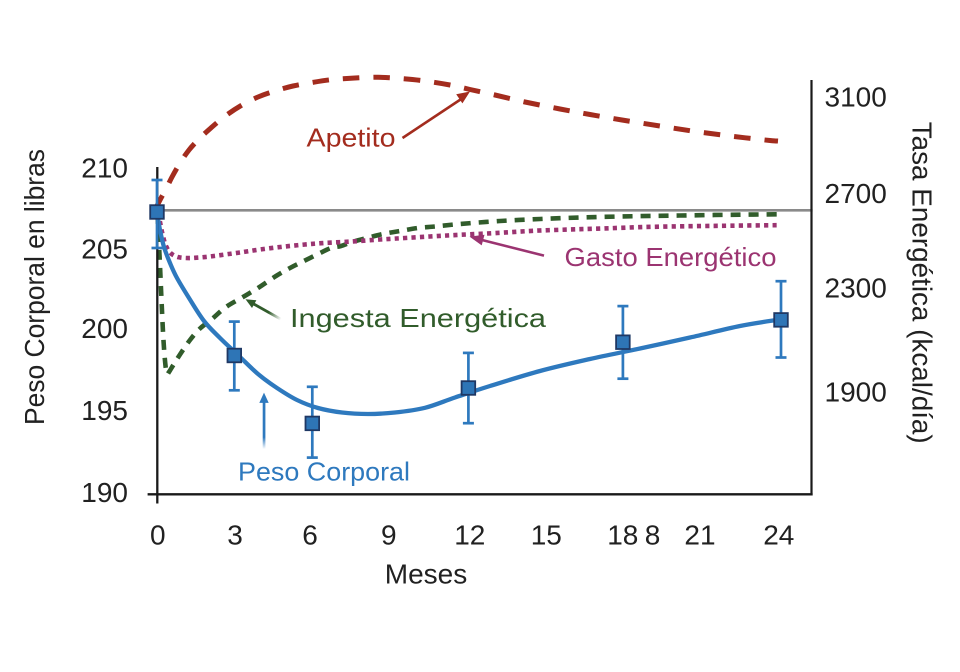 The image size is (960, 672). I want to click on svg-text: 205, so click(104, 249).